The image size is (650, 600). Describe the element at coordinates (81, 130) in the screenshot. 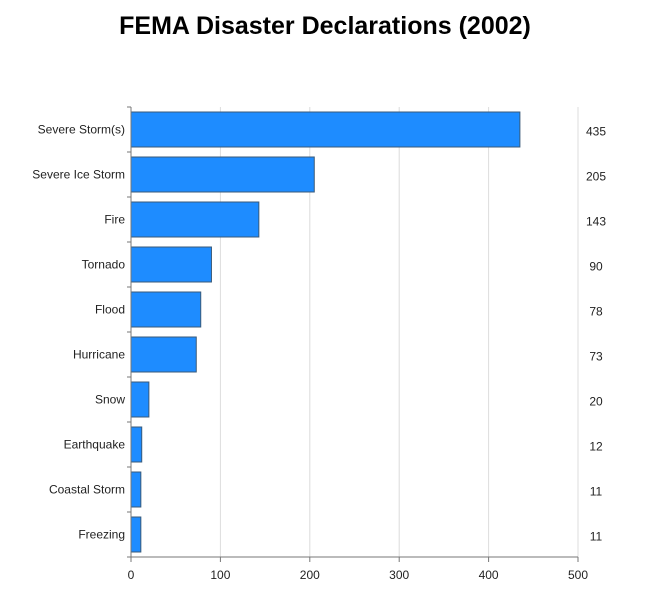

I see `category-label: Severe Storm(s)` at that location.